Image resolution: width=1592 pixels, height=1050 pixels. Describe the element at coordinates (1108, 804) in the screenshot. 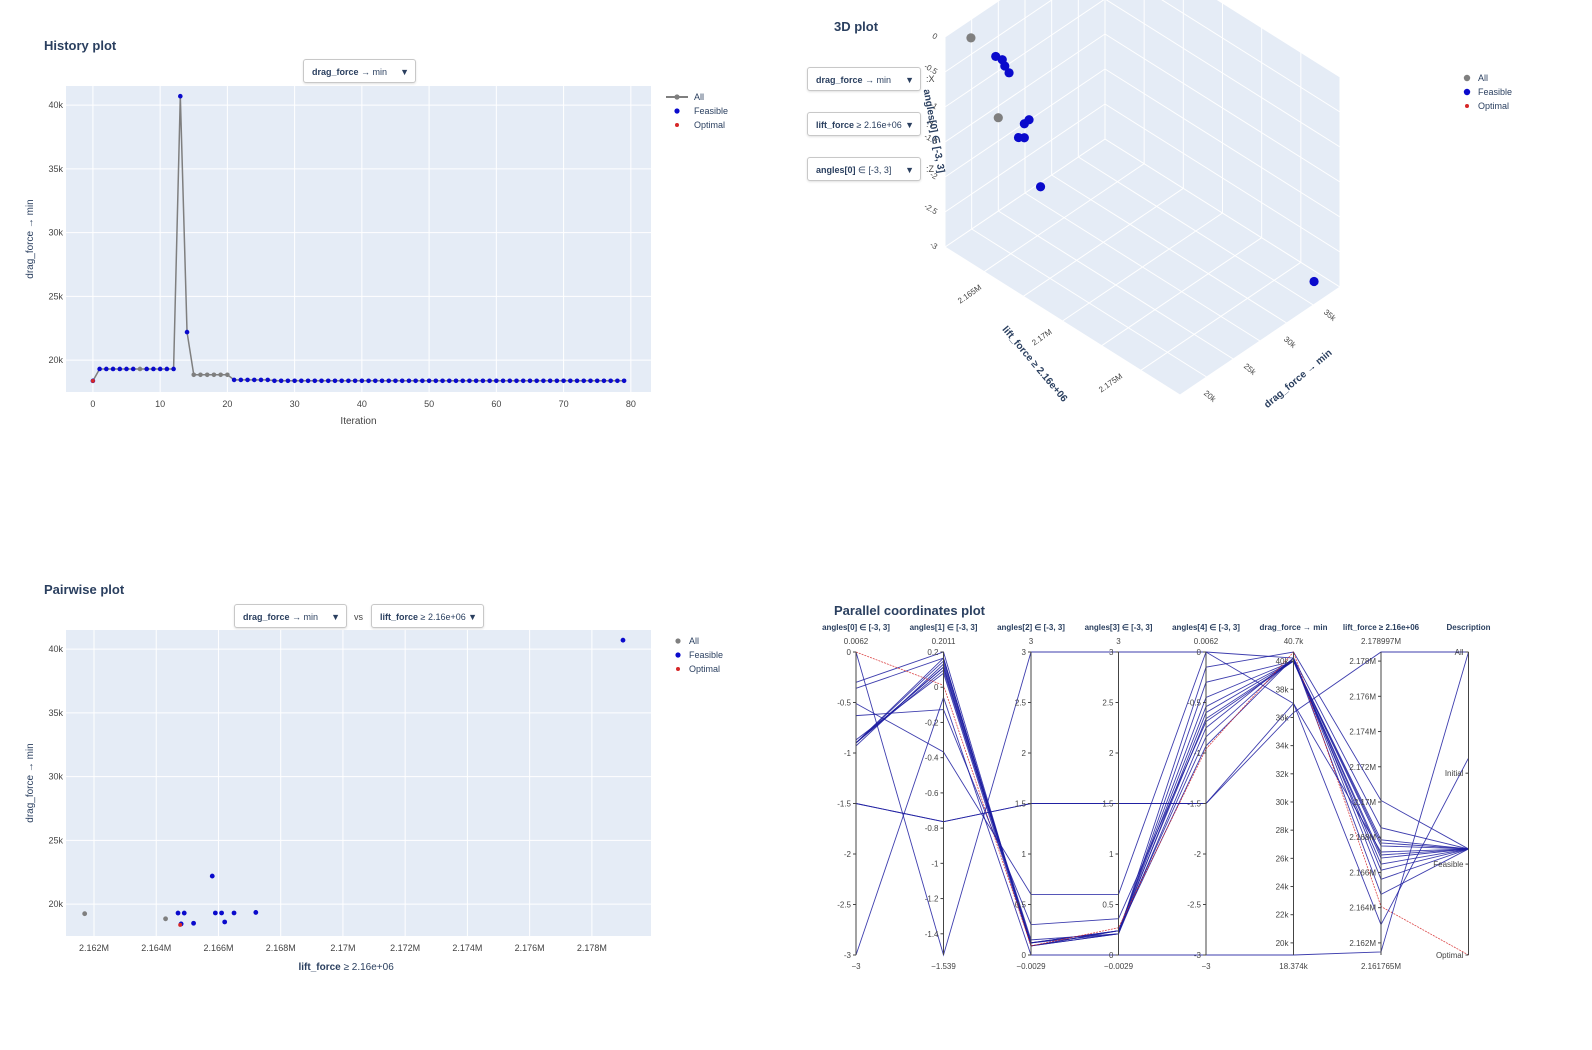

I see `axis-tick-label: 1.5` at that location.